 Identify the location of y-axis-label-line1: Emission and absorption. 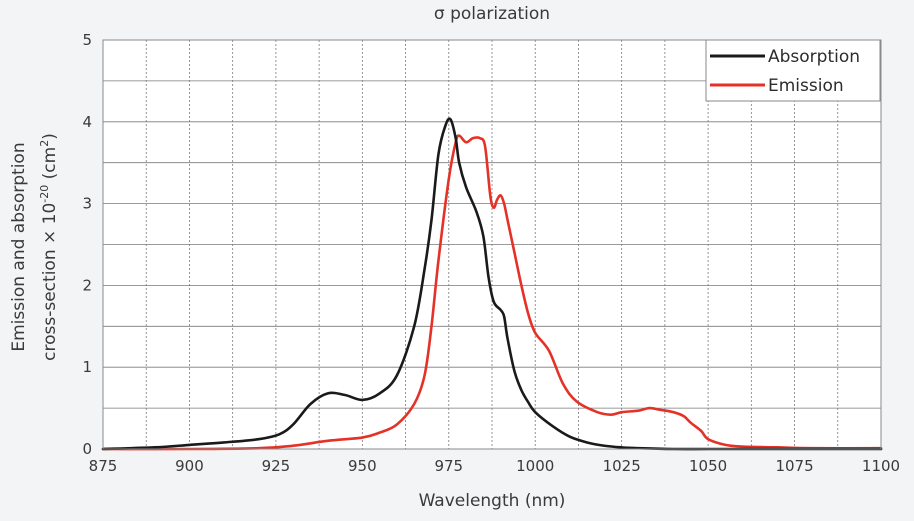
(19, 246).